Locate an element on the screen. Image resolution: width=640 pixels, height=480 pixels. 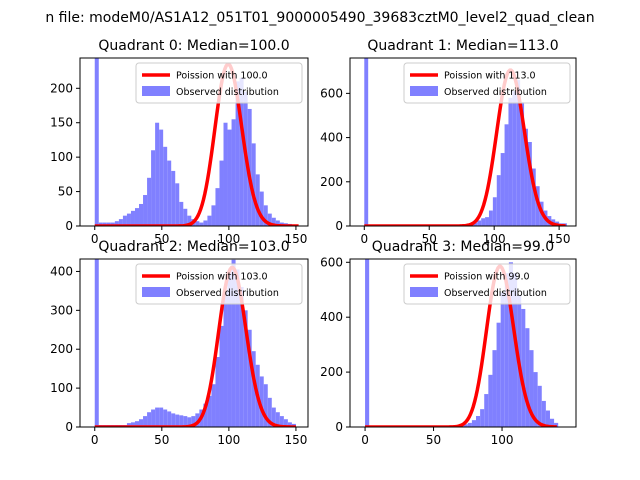
y-tick-label: 400 is located at coordinates (61, 271).